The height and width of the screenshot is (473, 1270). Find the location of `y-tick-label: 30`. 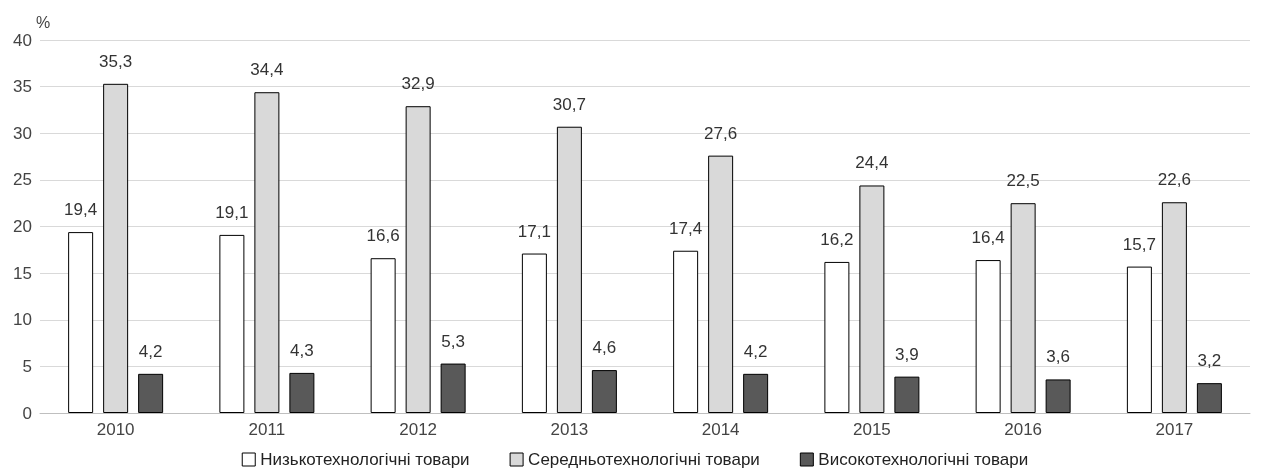

y-tick-label: 30 is located at coordinates (22, 133).